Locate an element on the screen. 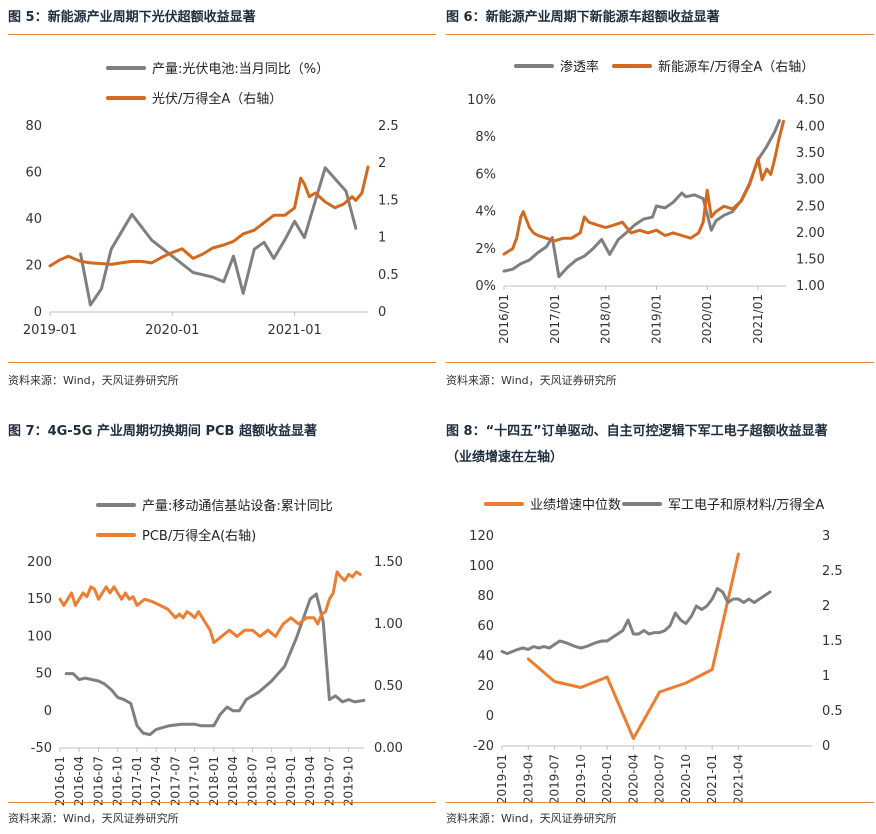  x-tick-label: 2017/01 is located at coordinates (555, 319).